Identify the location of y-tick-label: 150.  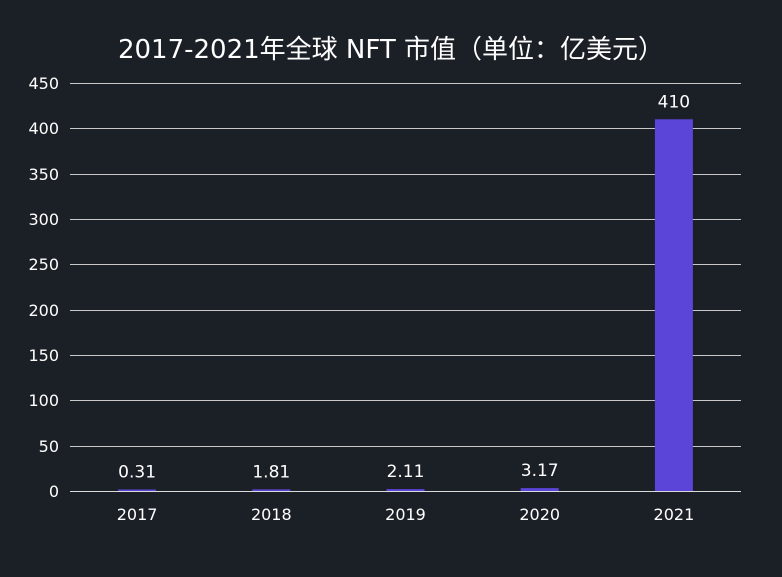
(43, 355).